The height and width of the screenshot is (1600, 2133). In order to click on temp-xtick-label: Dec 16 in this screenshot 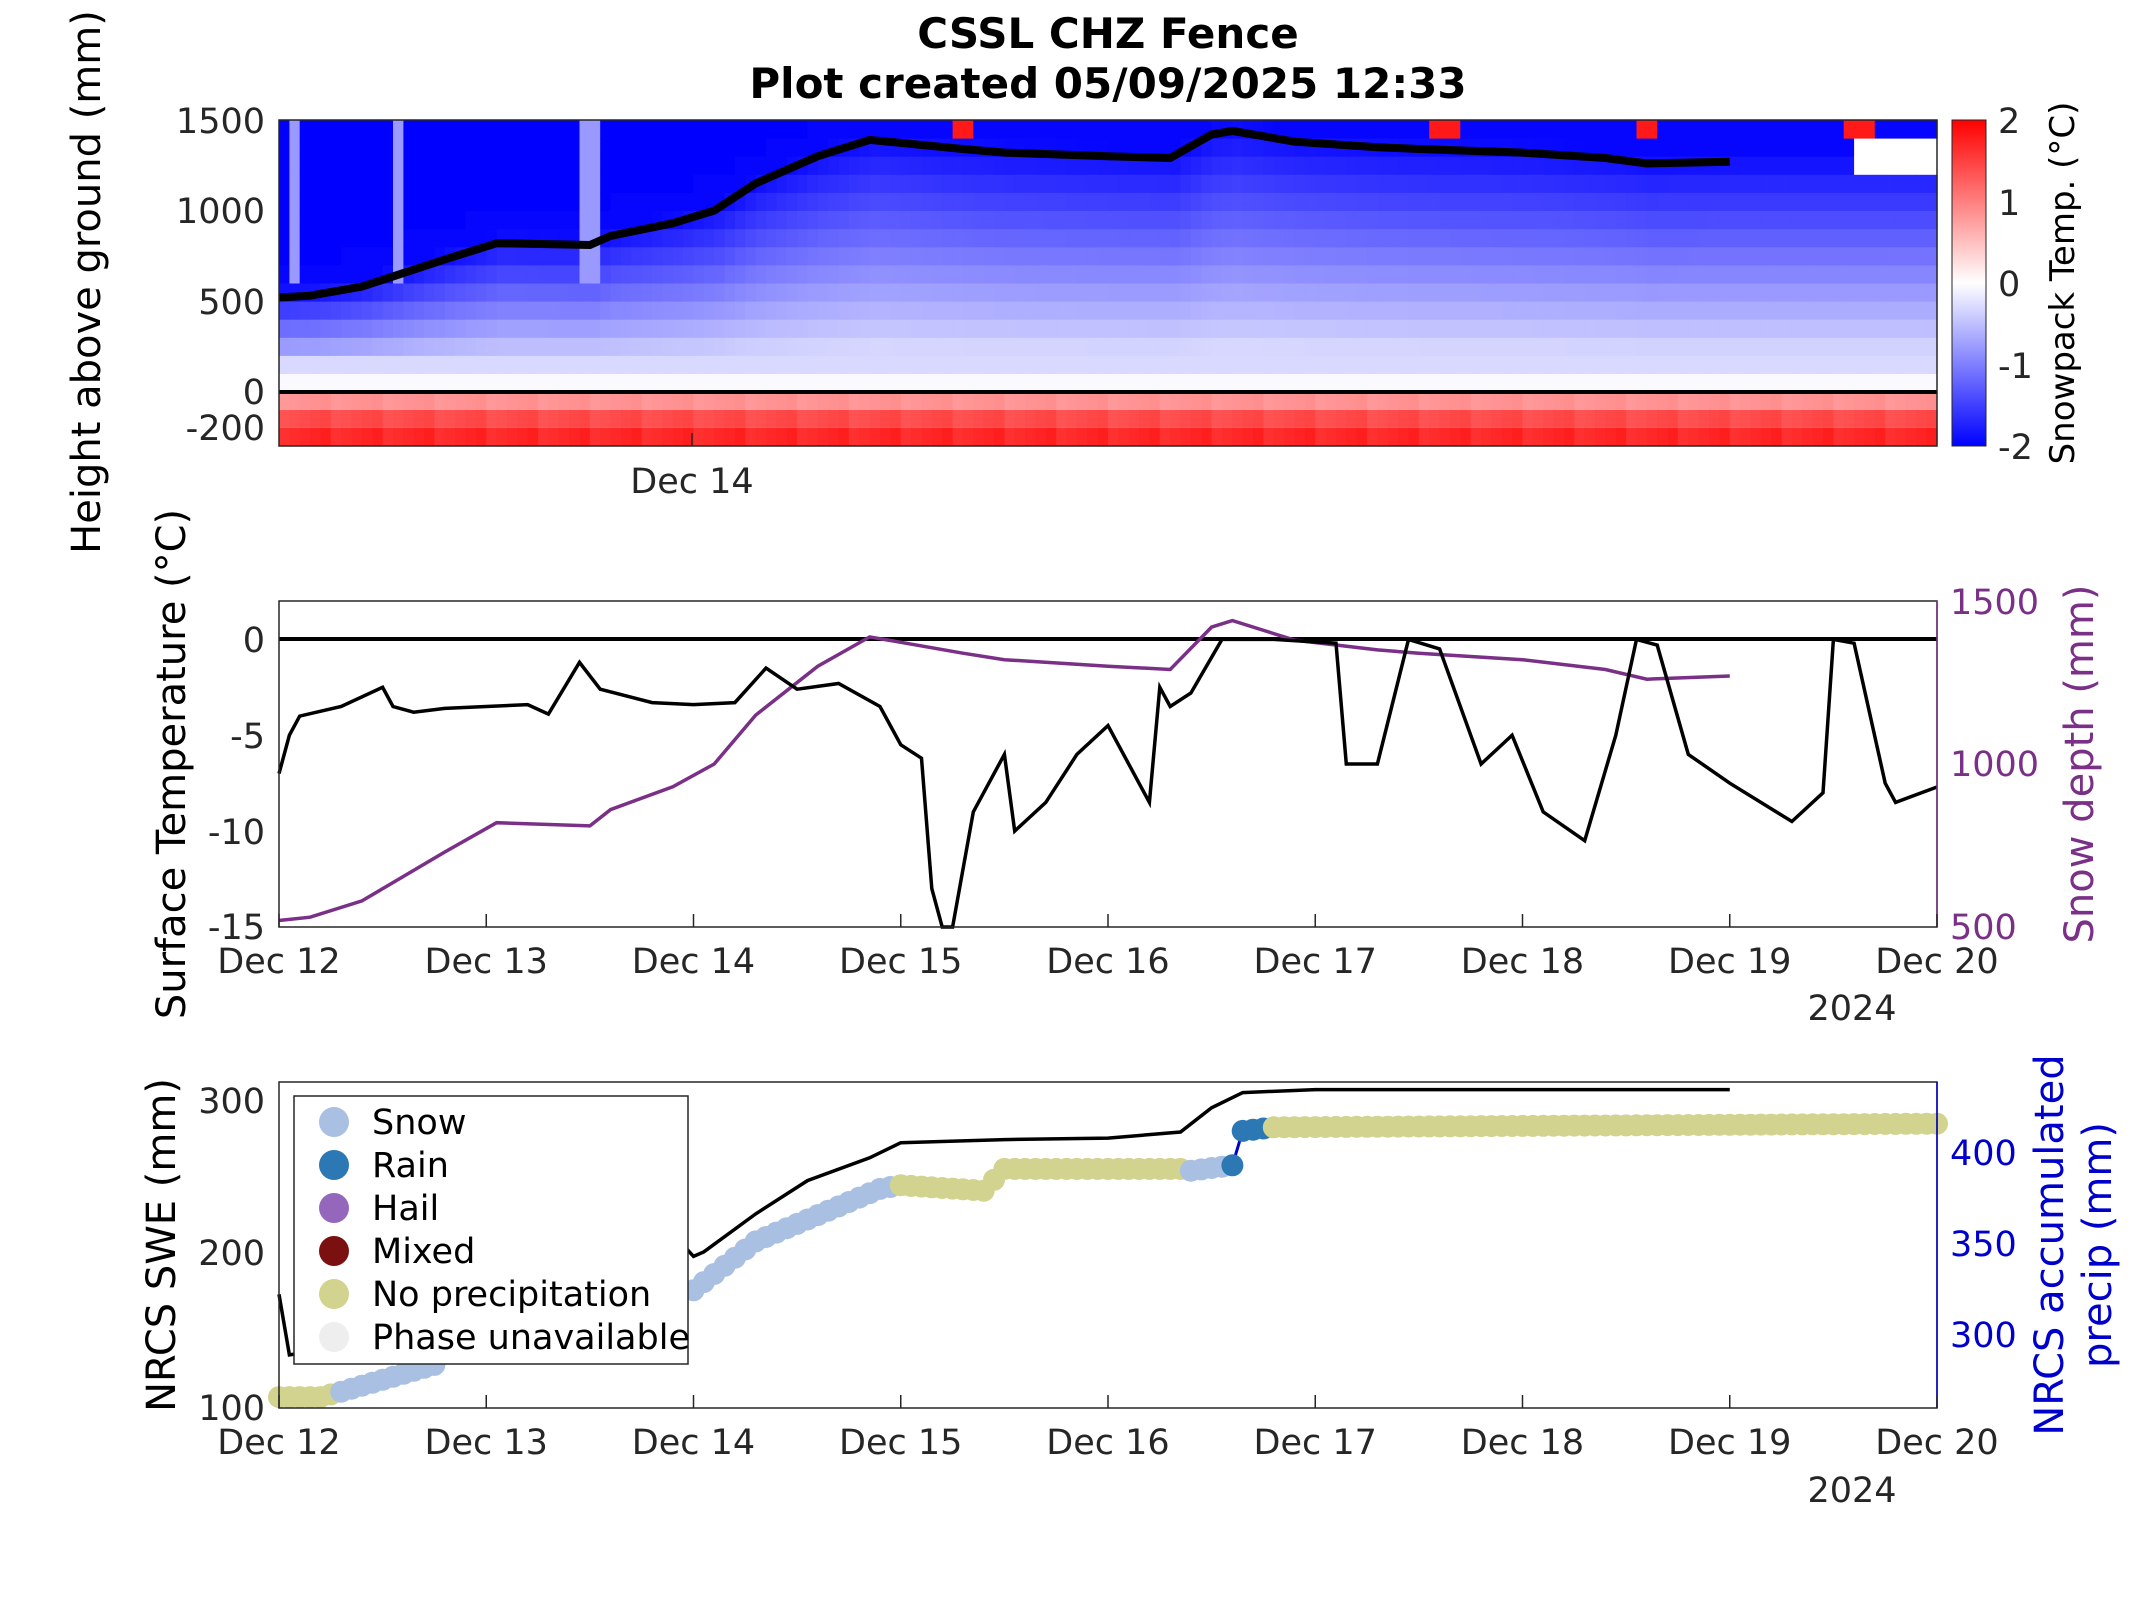, I will do `click(1107, 962)`.